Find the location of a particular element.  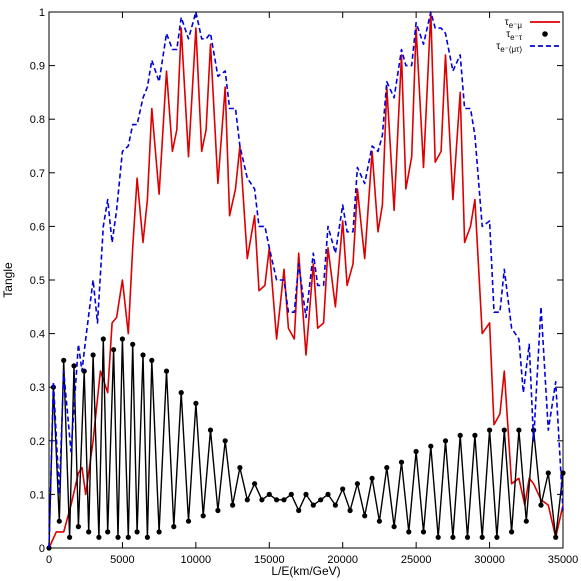

x-tick-label: 20000 is located at coordinates (342, 560).